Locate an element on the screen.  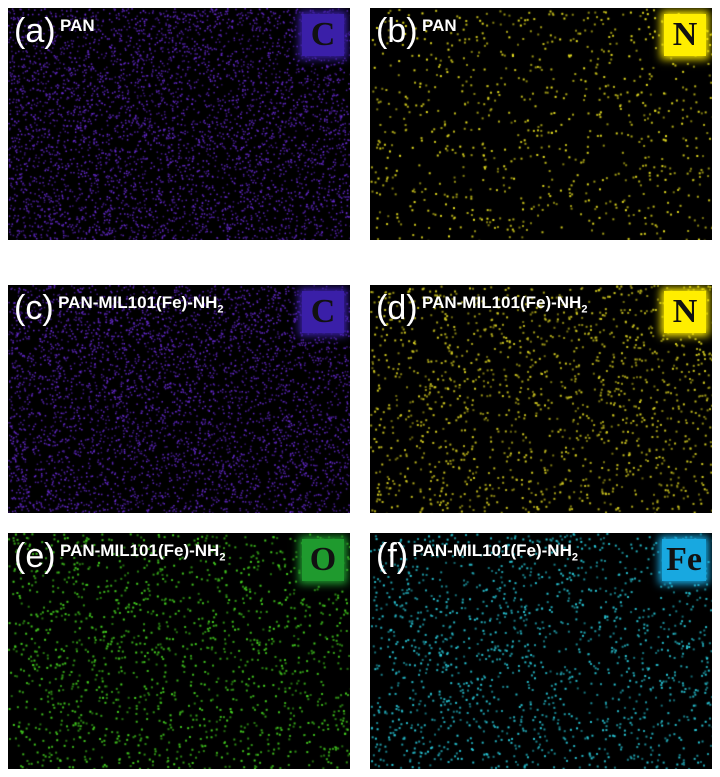
panel-letter: (f) is located at coordinates (392, 556).